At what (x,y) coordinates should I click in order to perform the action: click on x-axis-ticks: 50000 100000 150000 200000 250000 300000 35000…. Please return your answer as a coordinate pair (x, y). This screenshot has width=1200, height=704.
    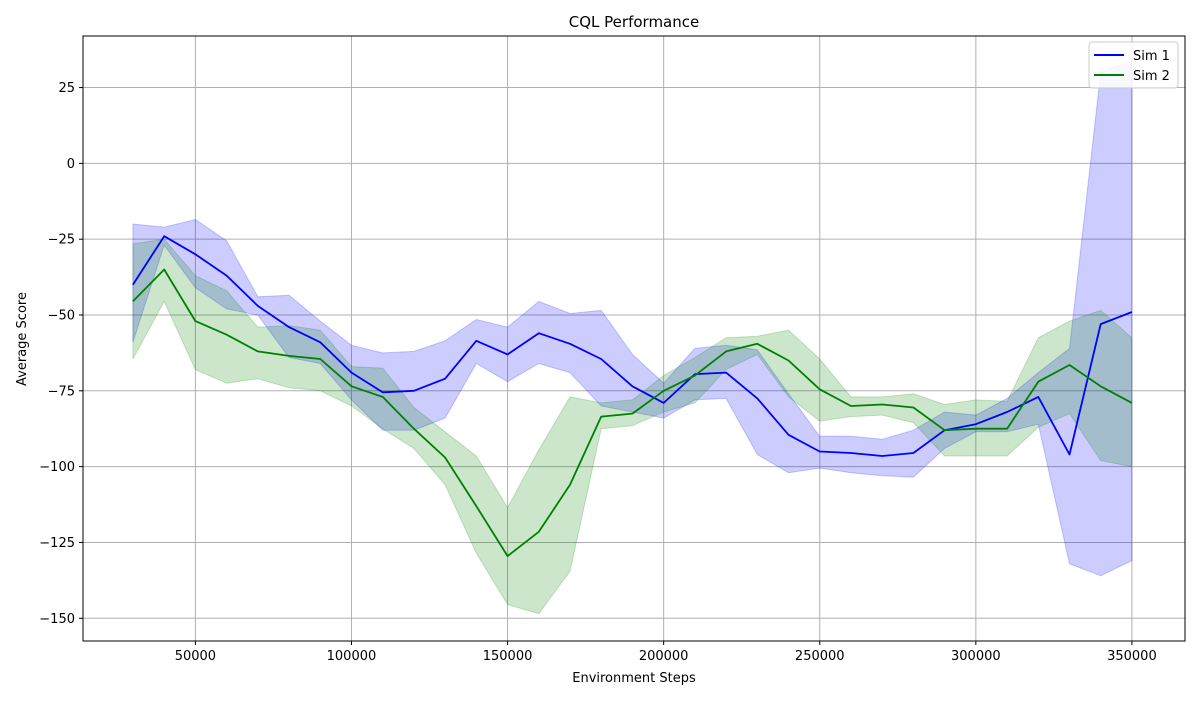
    Looking at the image, I should click on (666, 652).